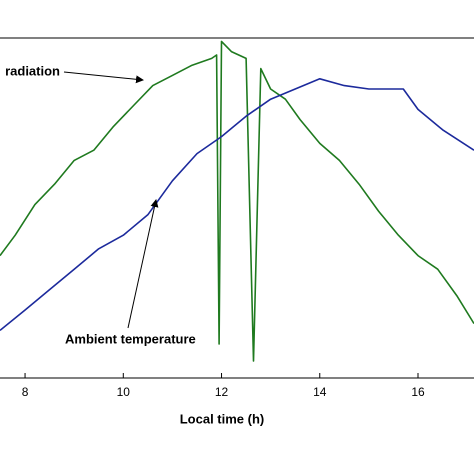 This screenshot has height=474, width=474. Describe the element at coordinates (320, 392) in the screenshot. I see `x-tick-label: 14` at that location.